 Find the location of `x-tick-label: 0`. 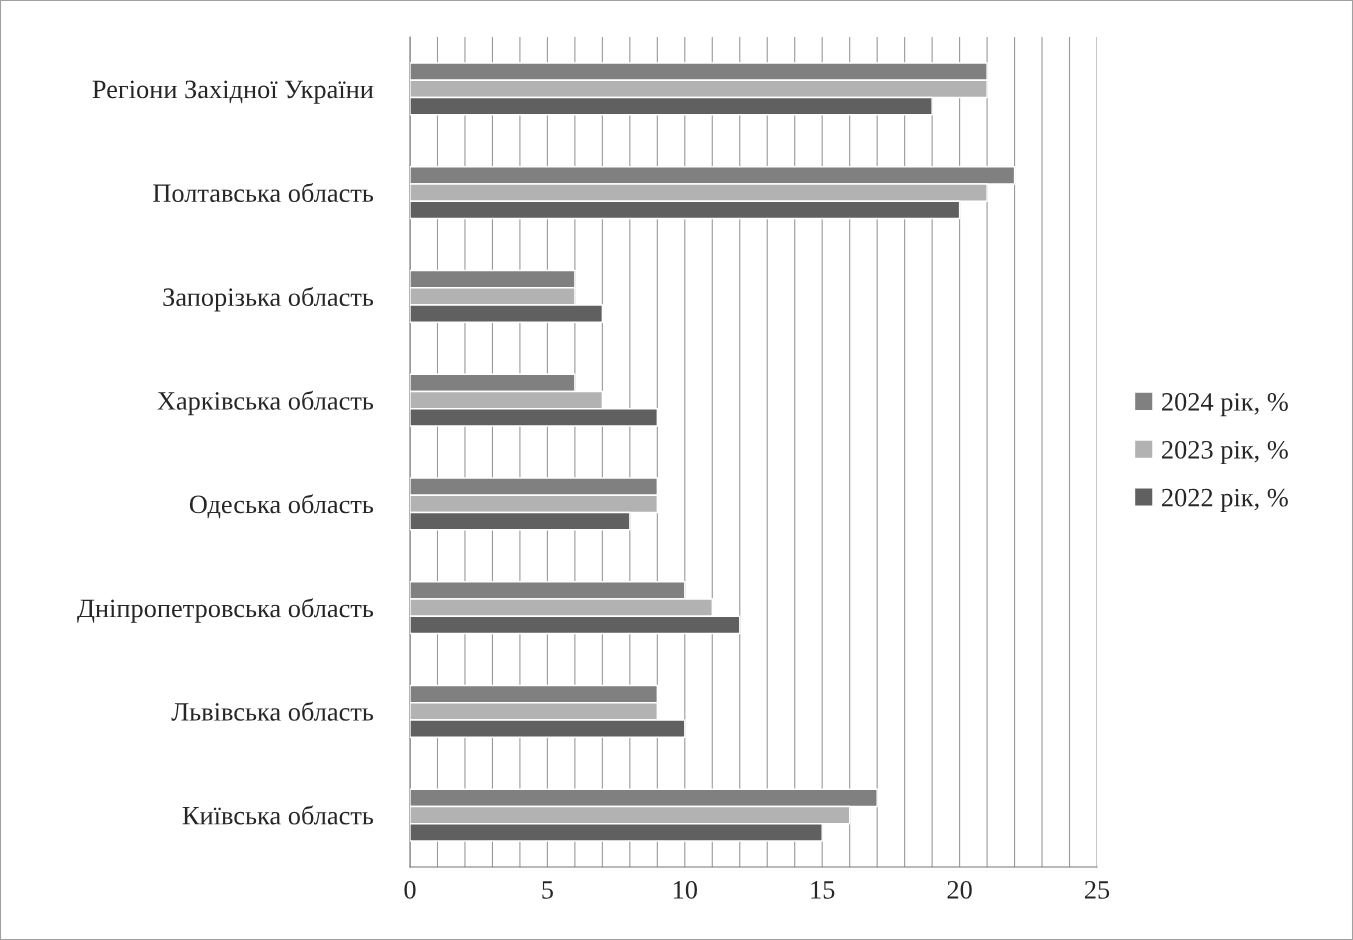

x-tick-label: 0 is located at coordinates (410, 889).